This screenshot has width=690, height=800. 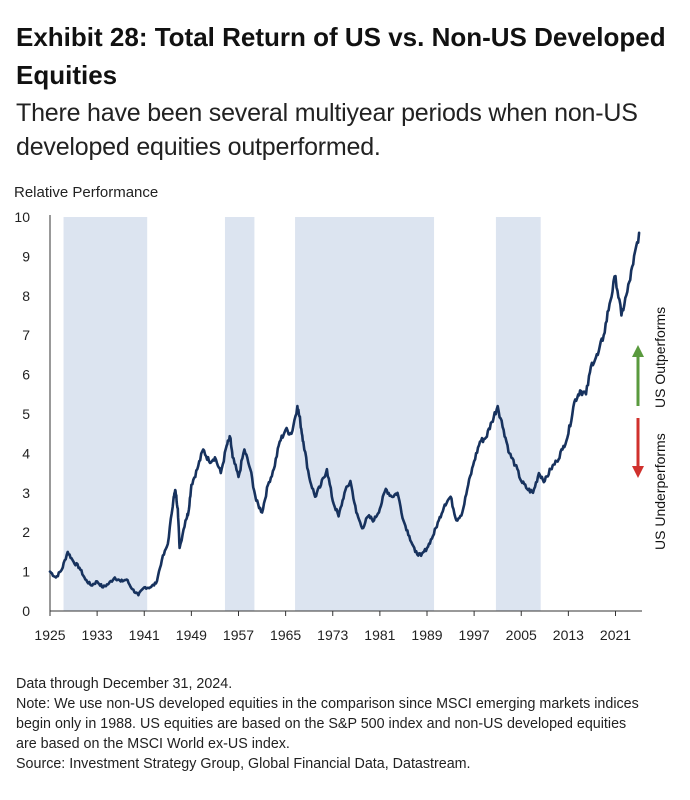 I want to click on y-tick-label: 3, so click(x=26, y=493).